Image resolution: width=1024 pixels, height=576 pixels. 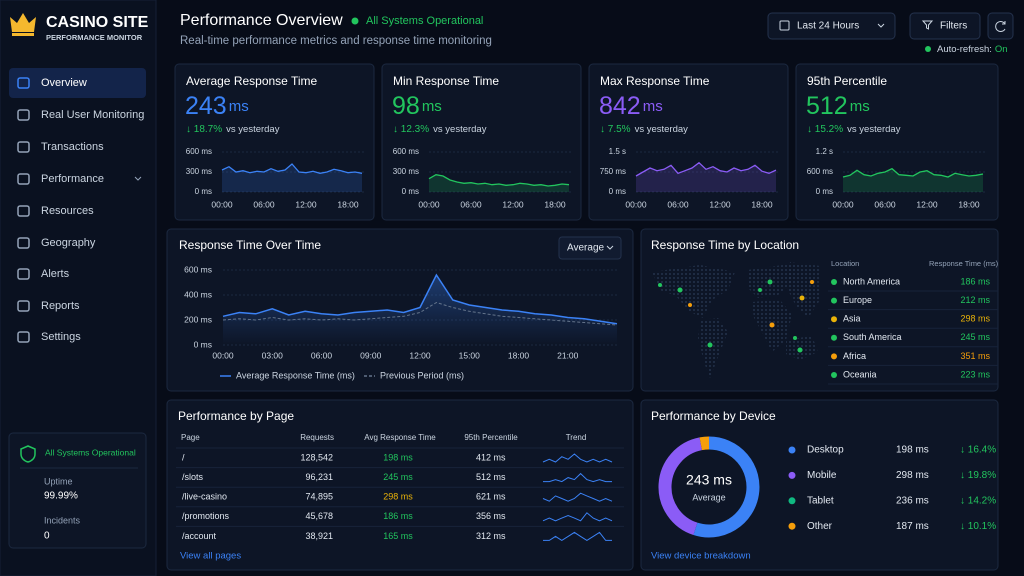 What do you see at coordinates (398, 497) in the screenshot?
I see `avg-response: 298 ms` at bounding box center [398, 497].